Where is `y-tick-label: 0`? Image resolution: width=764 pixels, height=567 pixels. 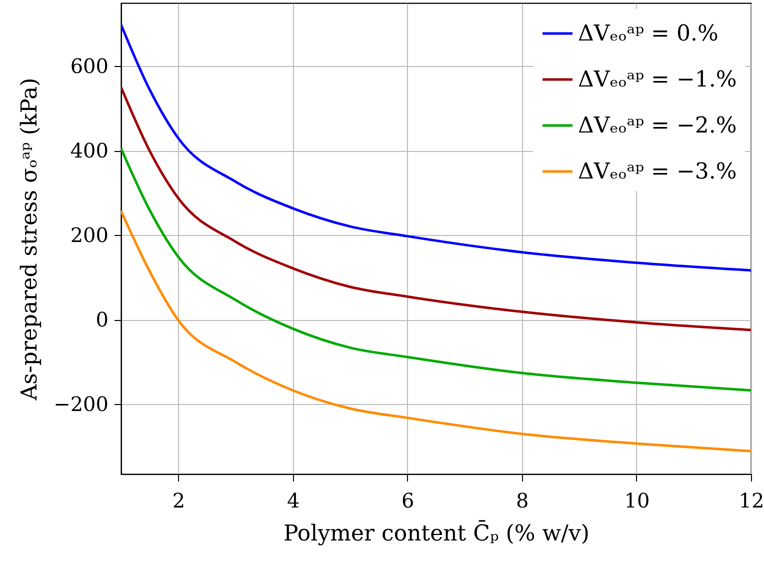 y-tick-label: 0 is located at coordinates (102, 319).